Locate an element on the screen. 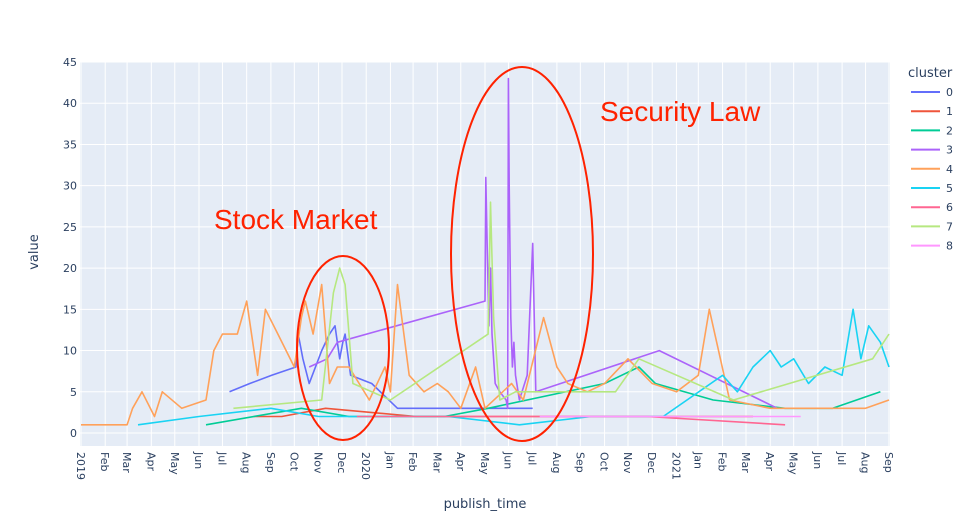 This screenshot has height=529, width=972. legend-title: cluster is located at coordinates (930, 73).